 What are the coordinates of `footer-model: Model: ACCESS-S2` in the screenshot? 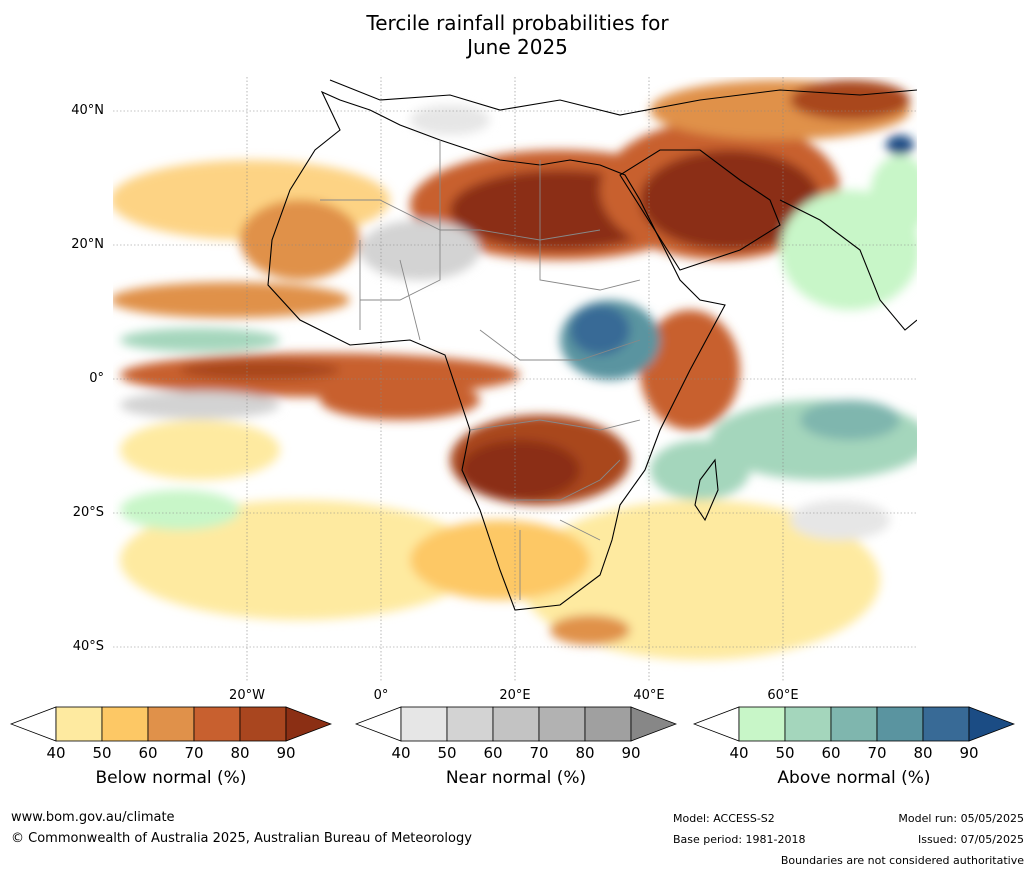 It's located at (724, 818).